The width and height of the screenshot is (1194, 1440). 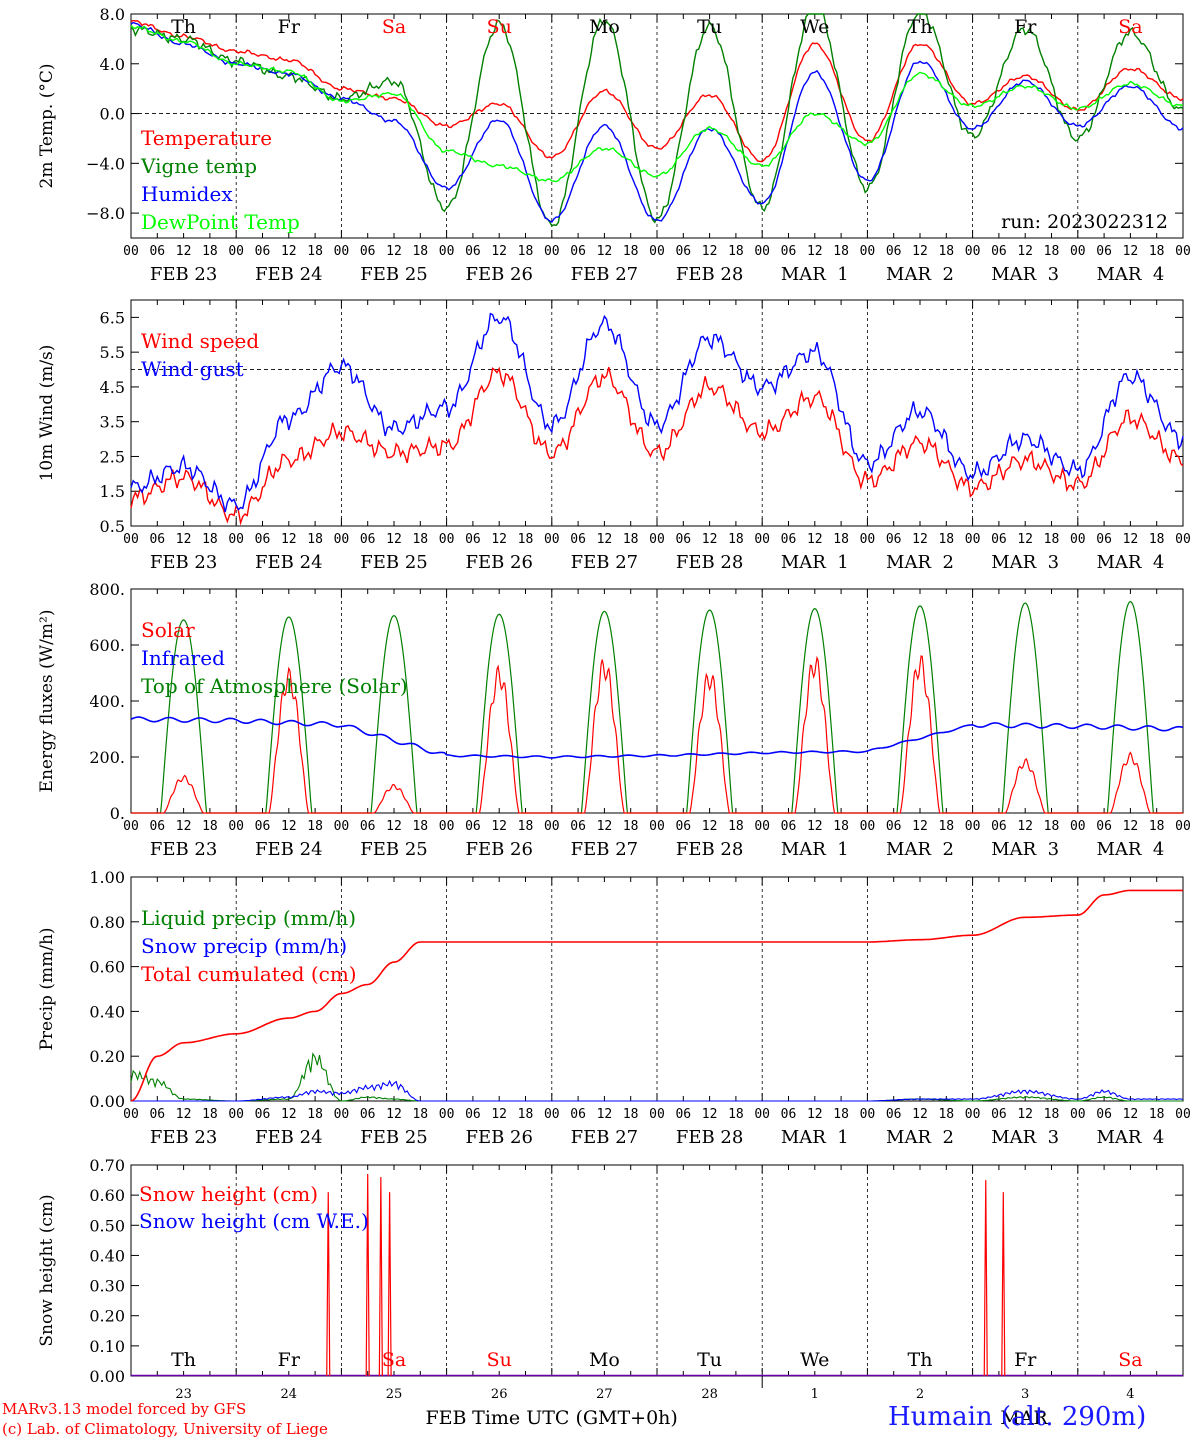 I want to click on weekday-label: We, so click(x=814, y=27).